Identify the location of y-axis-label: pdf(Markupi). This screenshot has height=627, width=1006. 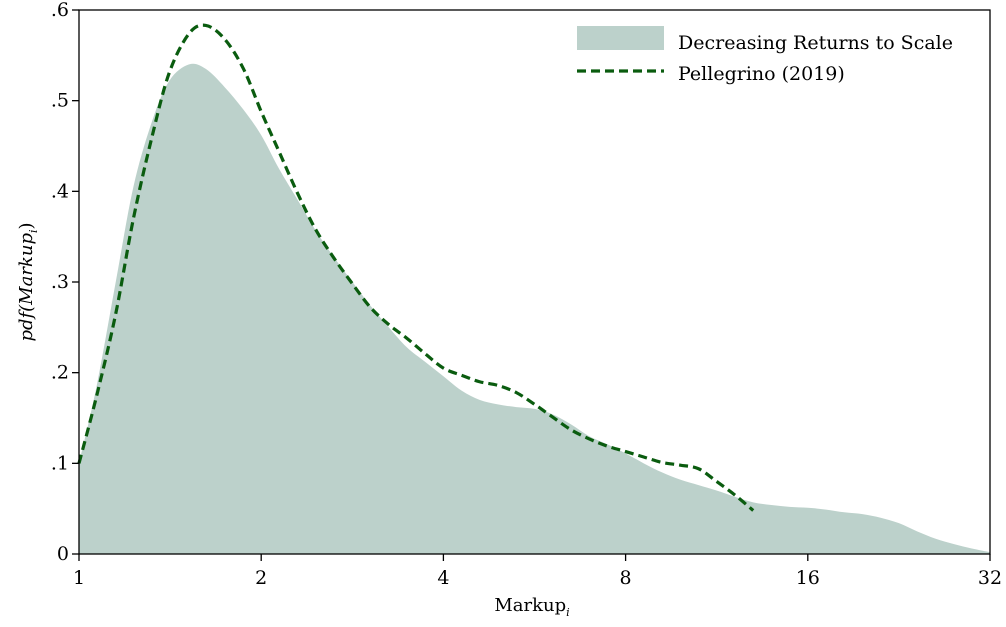
(28, 281).